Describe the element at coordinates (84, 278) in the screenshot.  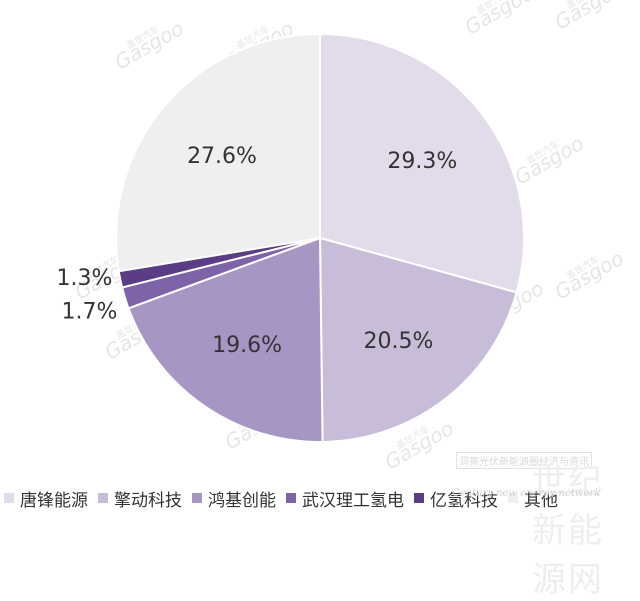
I see `label-yiqing: 1.3%` at that location.